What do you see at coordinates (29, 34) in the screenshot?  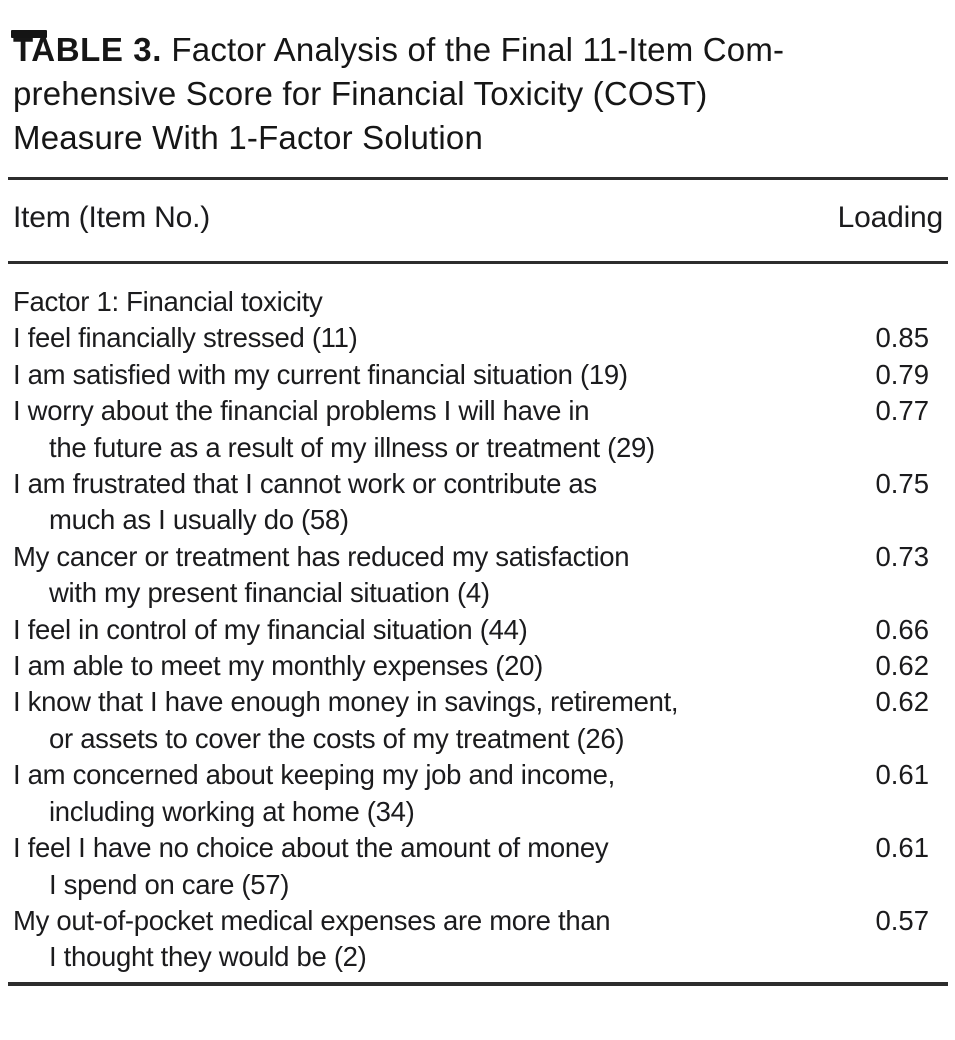 I see `page-crop-mark` at bounding box center [29, 34].